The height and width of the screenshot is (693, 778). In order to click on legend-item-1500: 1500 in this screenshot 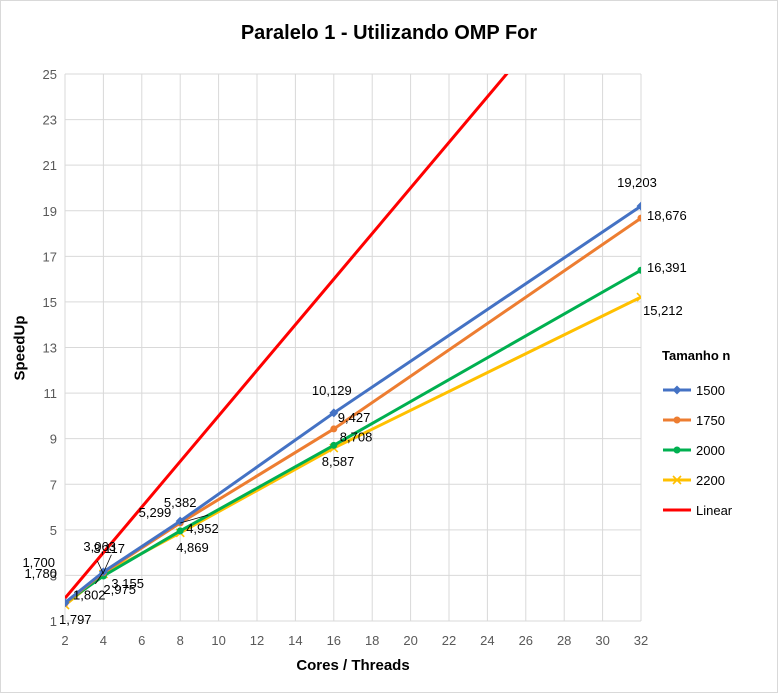, I will do `click(697, 390)`.